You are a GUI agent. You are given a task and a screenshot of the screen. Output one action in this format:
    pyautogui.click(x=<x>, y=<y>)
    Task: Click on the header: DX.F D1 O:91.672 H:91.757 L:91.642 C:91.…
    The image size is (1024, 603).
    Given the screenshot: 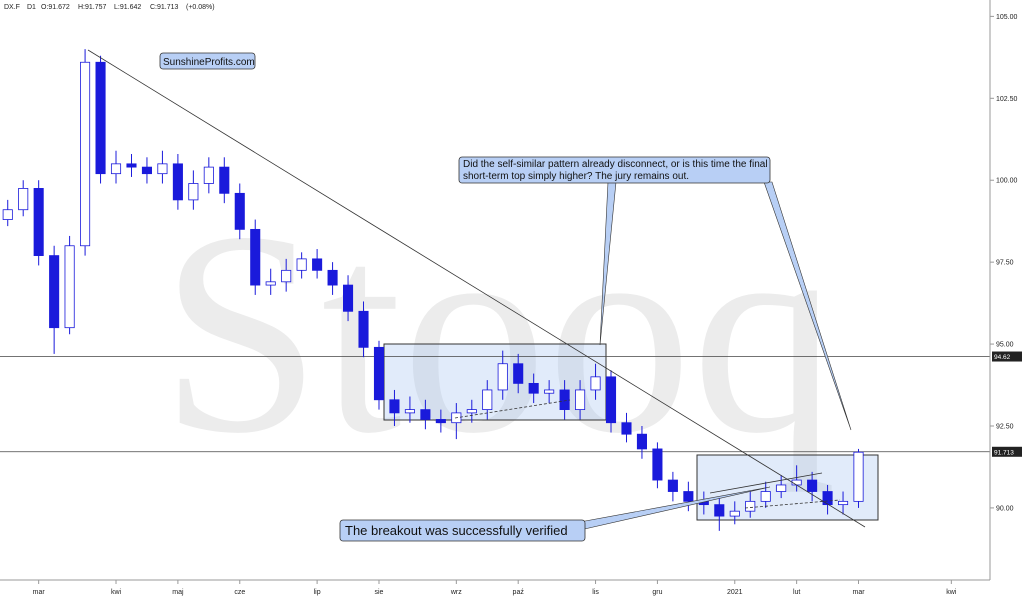 What is the action you would take?
    pyautogui.click(x=109, y=7)
    